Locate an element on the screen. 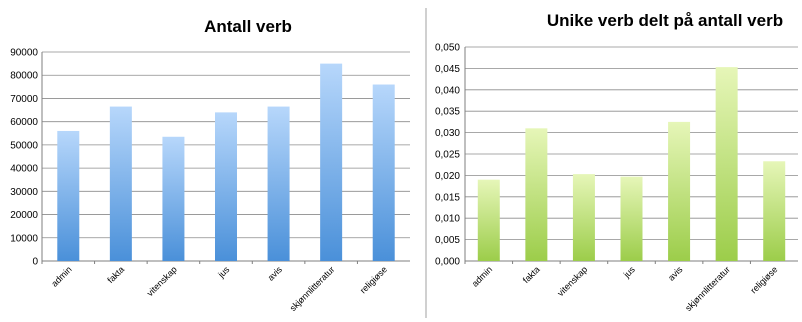 The height and width of the screenshot is (322, 802). chart-title: Antall verb is located at coordinates (248, 26).